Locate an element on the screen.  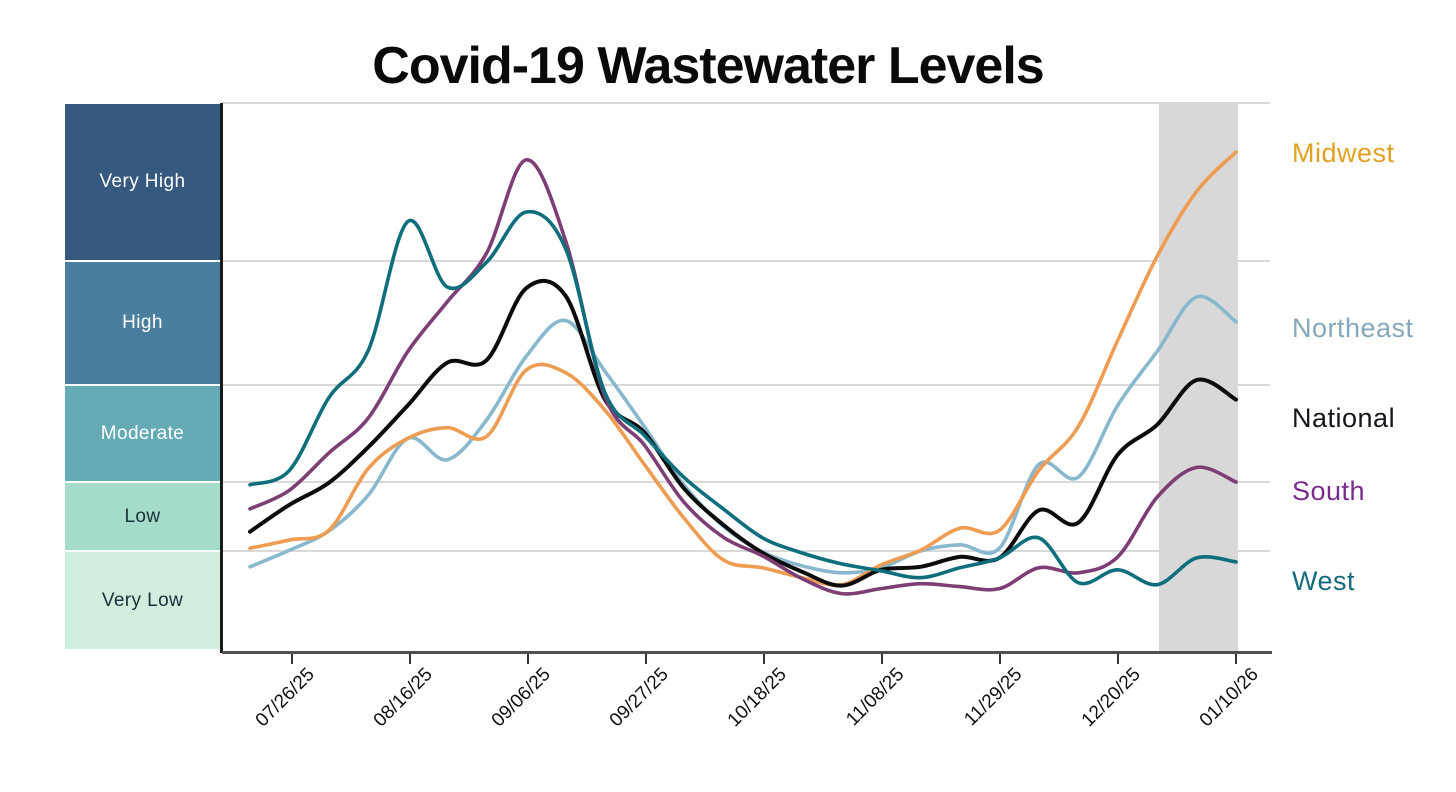
legend-label-south: South is located at coordinates (1329, 491).